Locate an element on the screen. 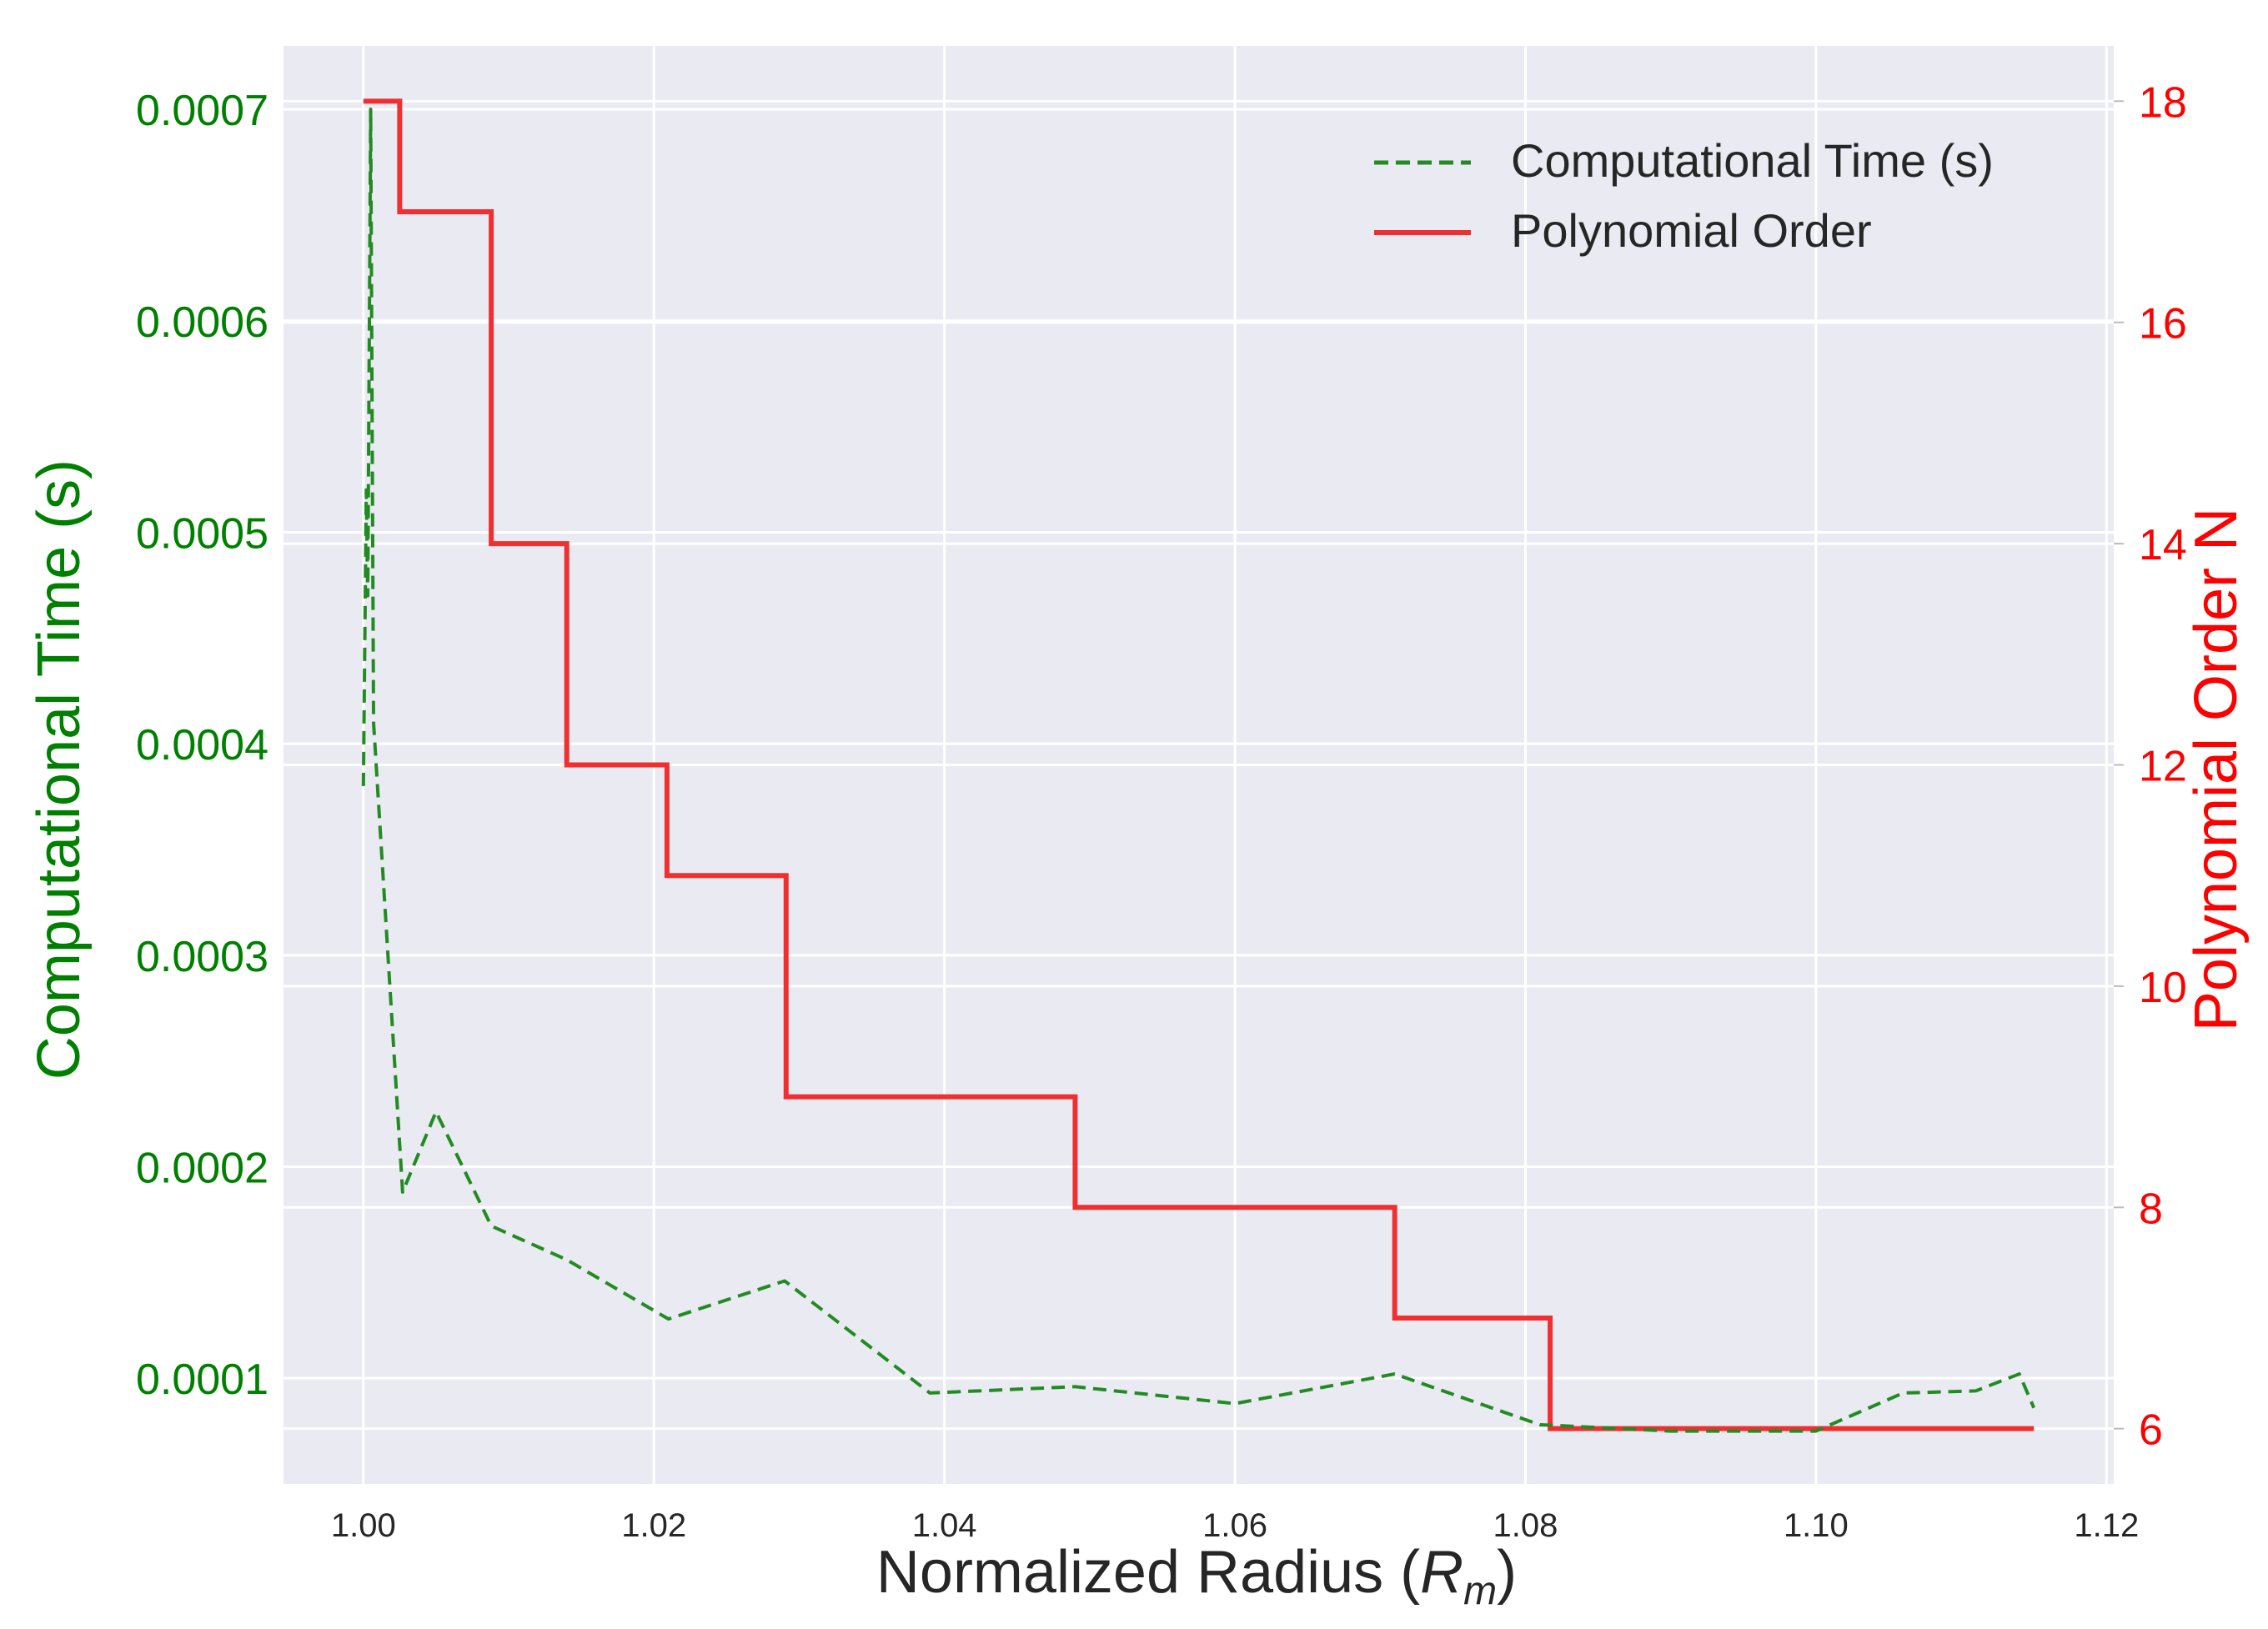 This screenshot has height=1629, width=2268. x-axis-ticks: 1.00 1.02 1.04 1.06 1.08 1.10 1.12 is located at coordinates (1235, 1526).